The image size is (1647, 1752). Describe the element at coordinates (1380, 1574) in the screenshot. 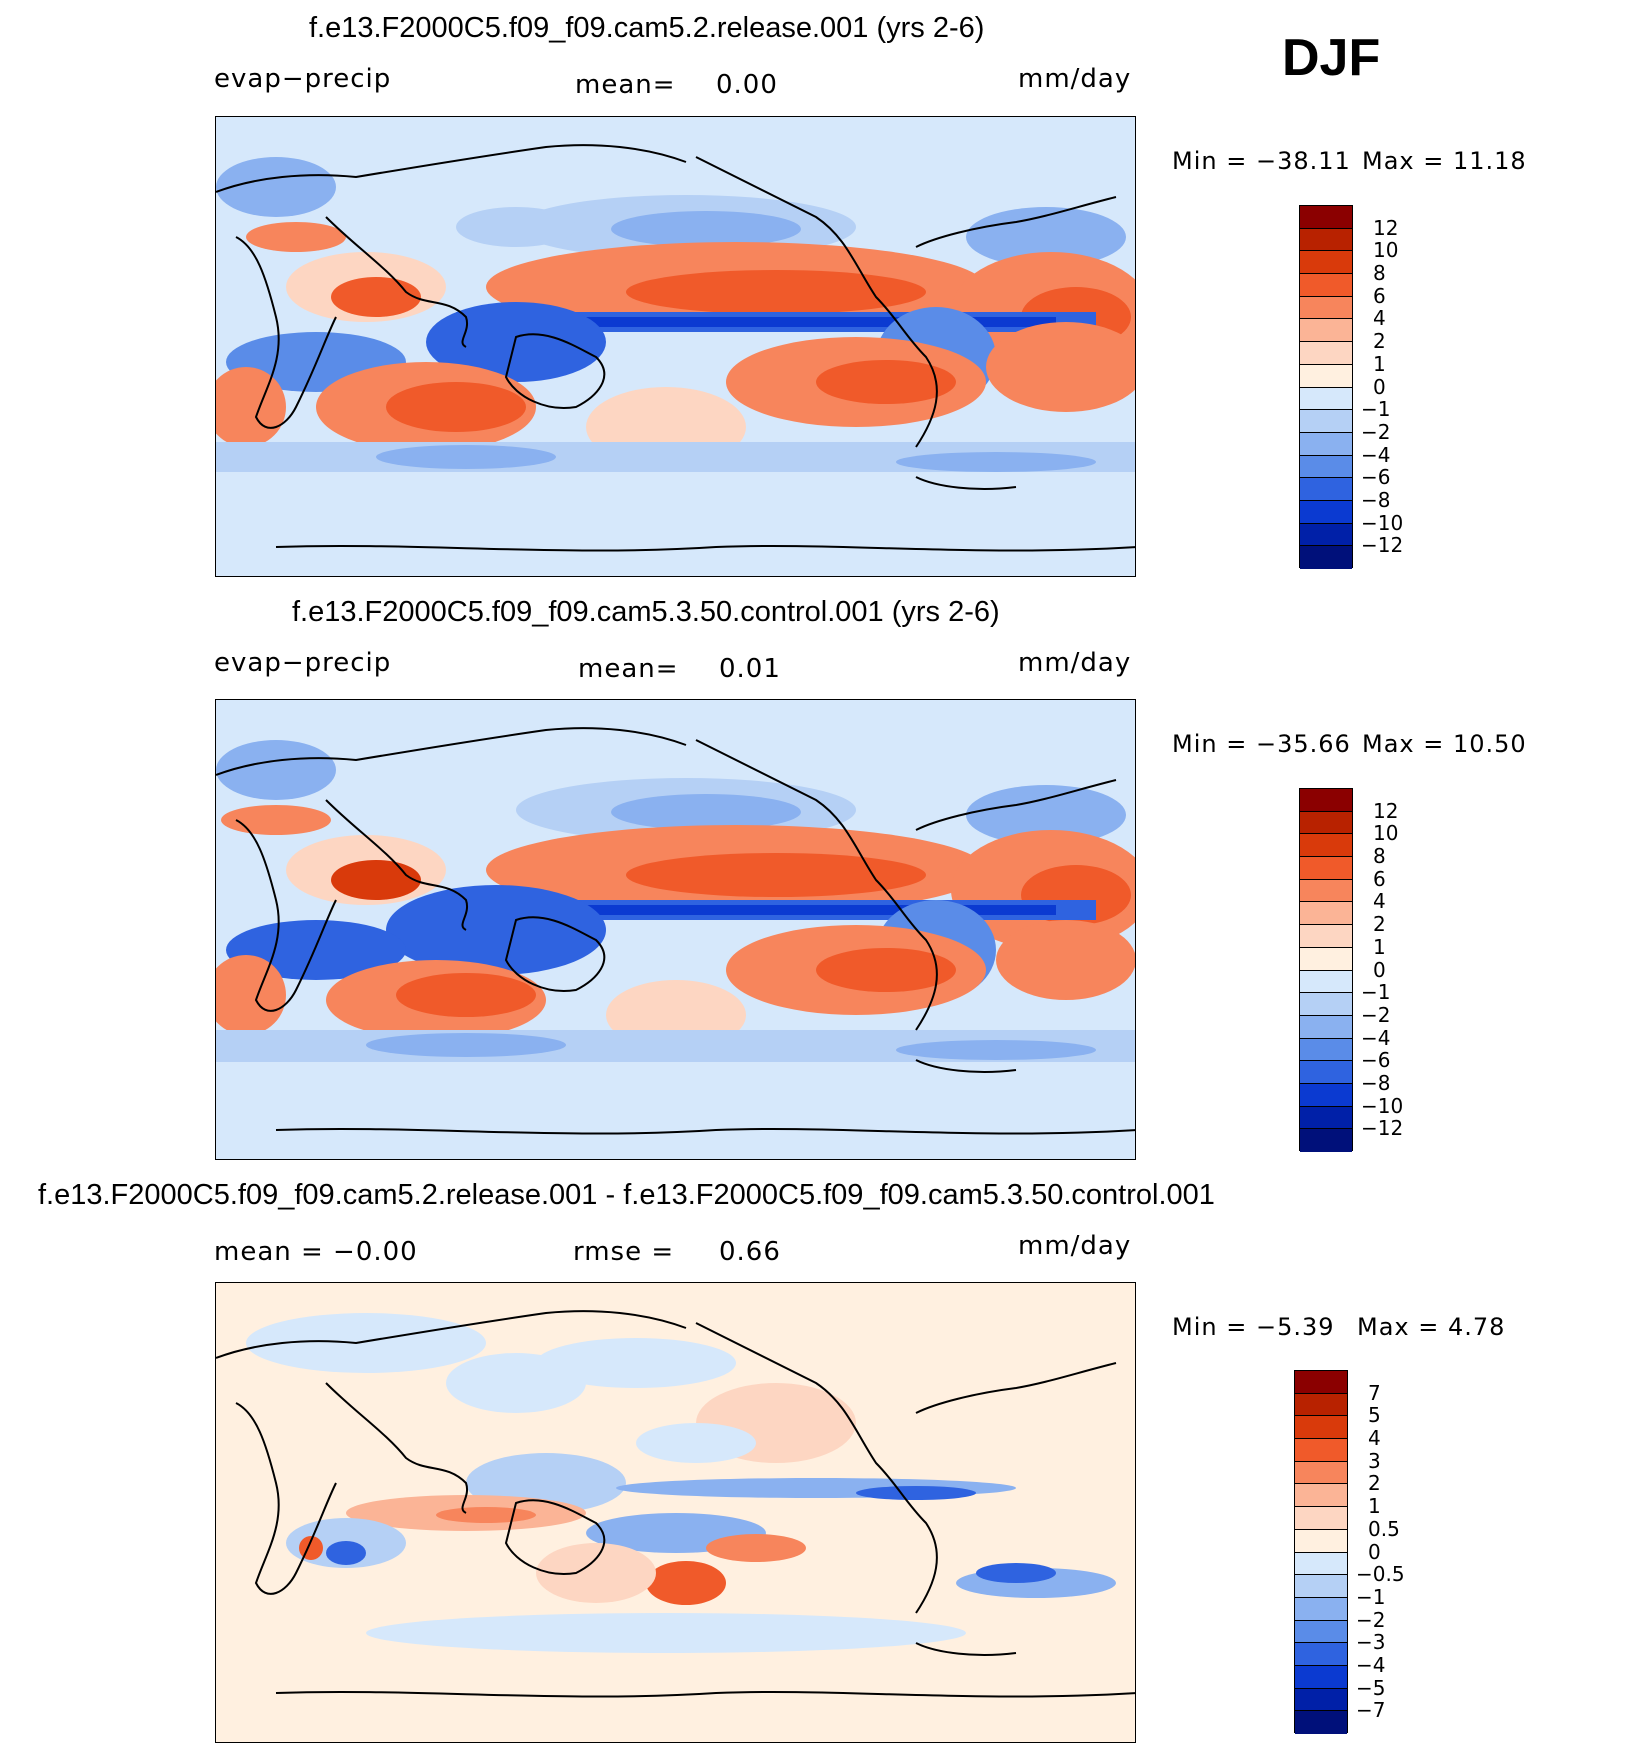

I see `colorbar-tick-label: −0.5` at that location.